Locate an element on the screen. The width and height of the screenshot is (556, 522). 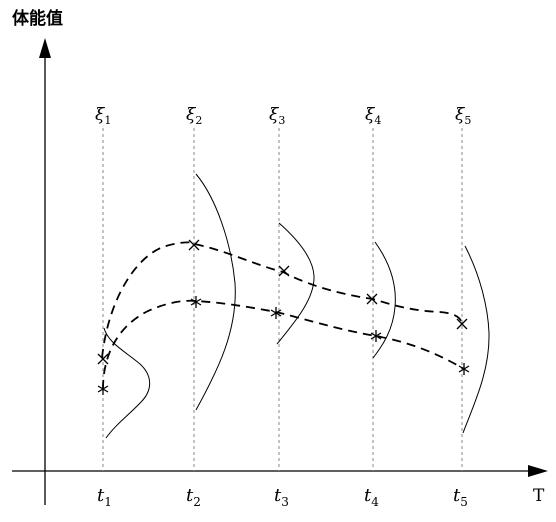
lower-markers is located at coordinates (283, 345).